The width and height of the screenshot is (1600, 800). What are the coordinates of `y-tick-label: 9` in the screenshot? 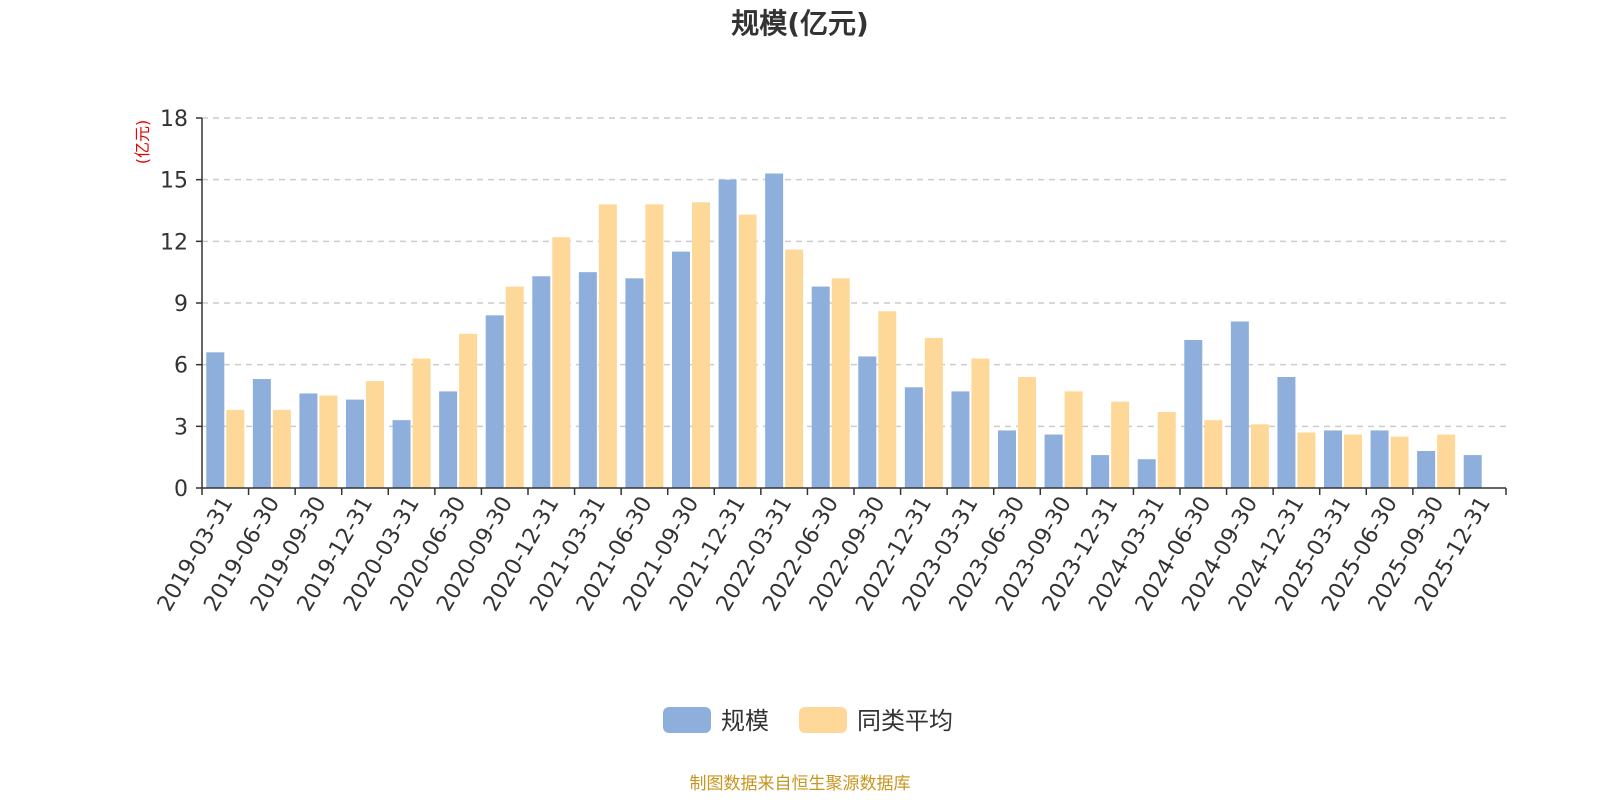 It's located at (181, 304).